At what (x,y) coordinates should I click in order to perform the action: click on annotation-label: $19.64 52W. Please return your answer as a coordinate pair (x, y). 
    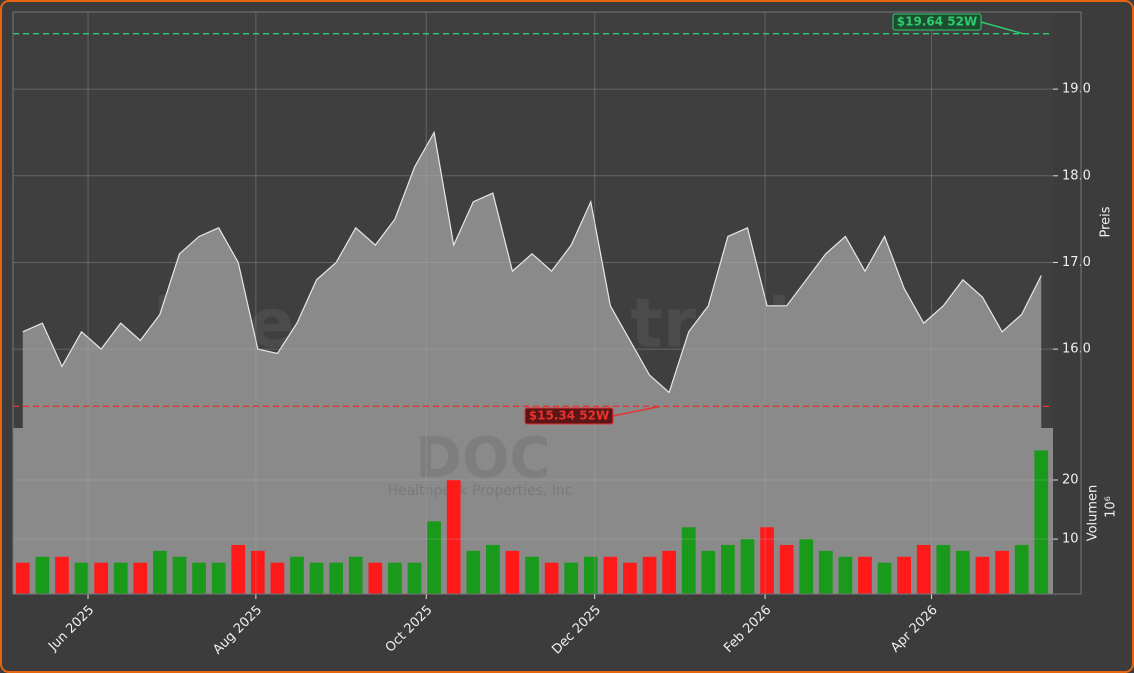
    Looking at the image, I should click on (937, 22).